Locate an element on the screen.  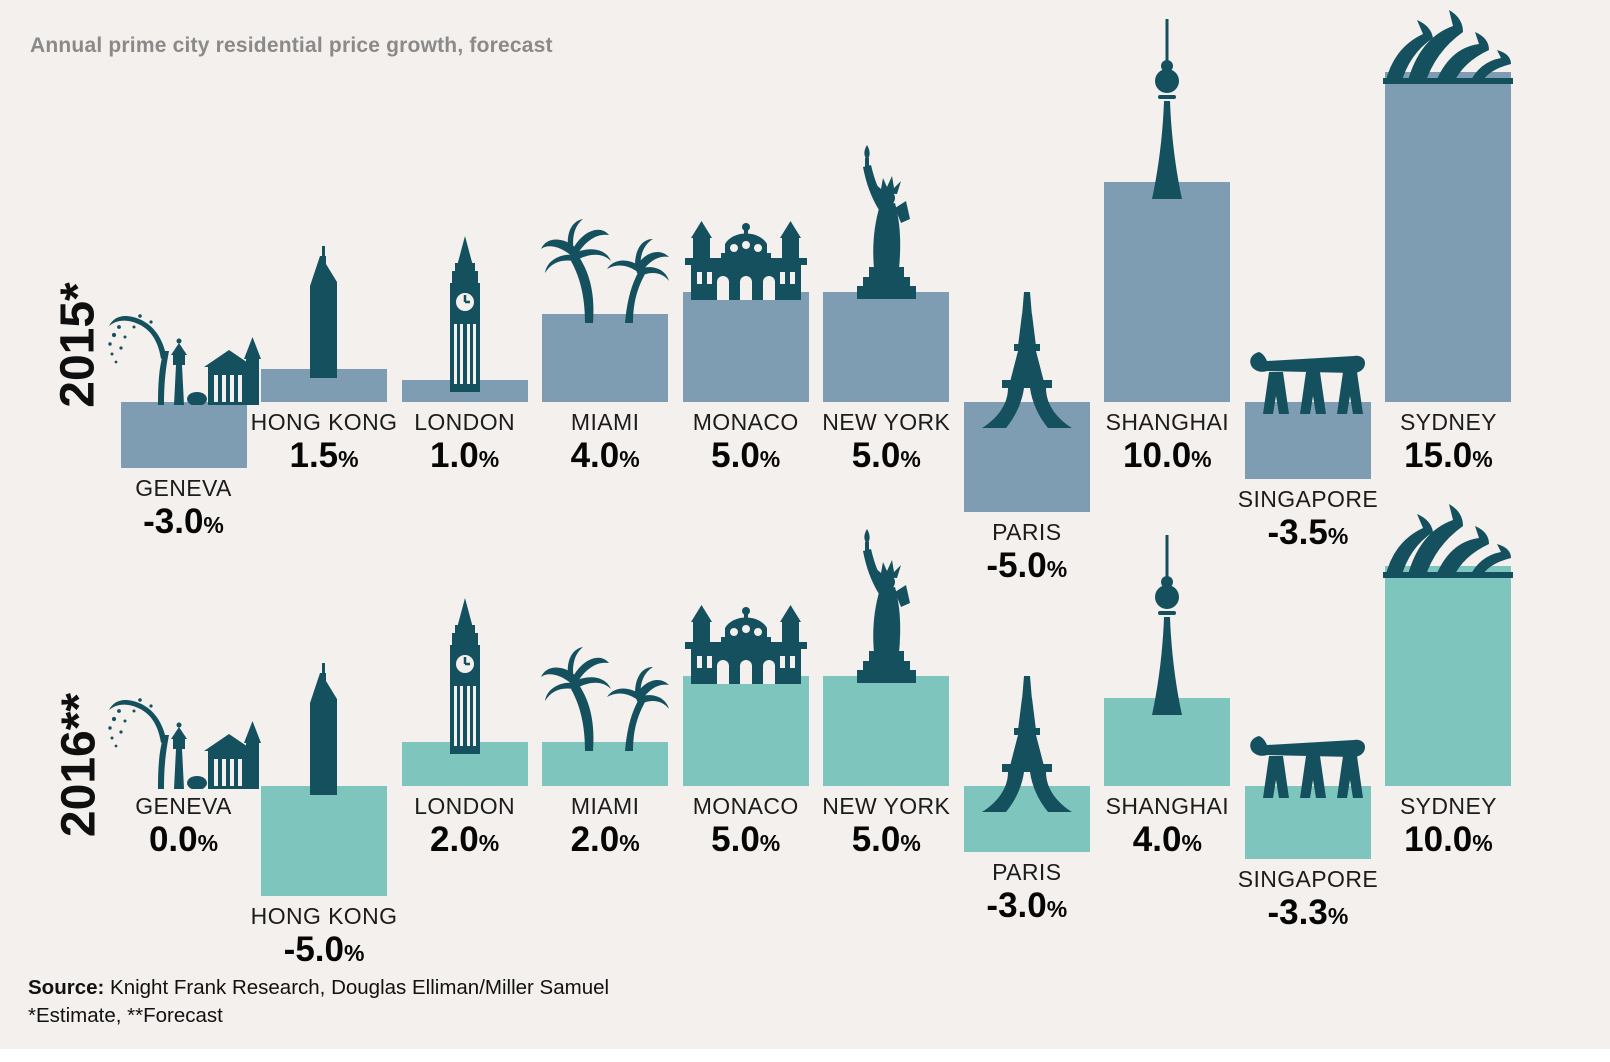
value-number: 1.5 is located at coordinates (314, 455).